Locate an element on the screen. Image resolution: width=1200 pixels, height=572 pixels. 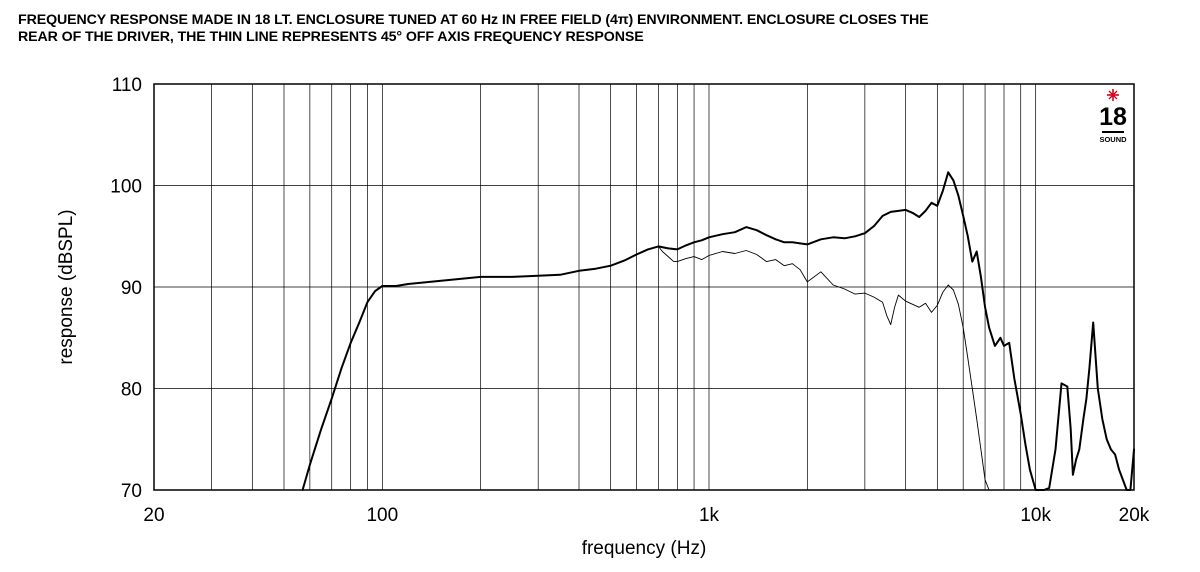
x-tick-label: 100 is located at coordinates (382, 515).